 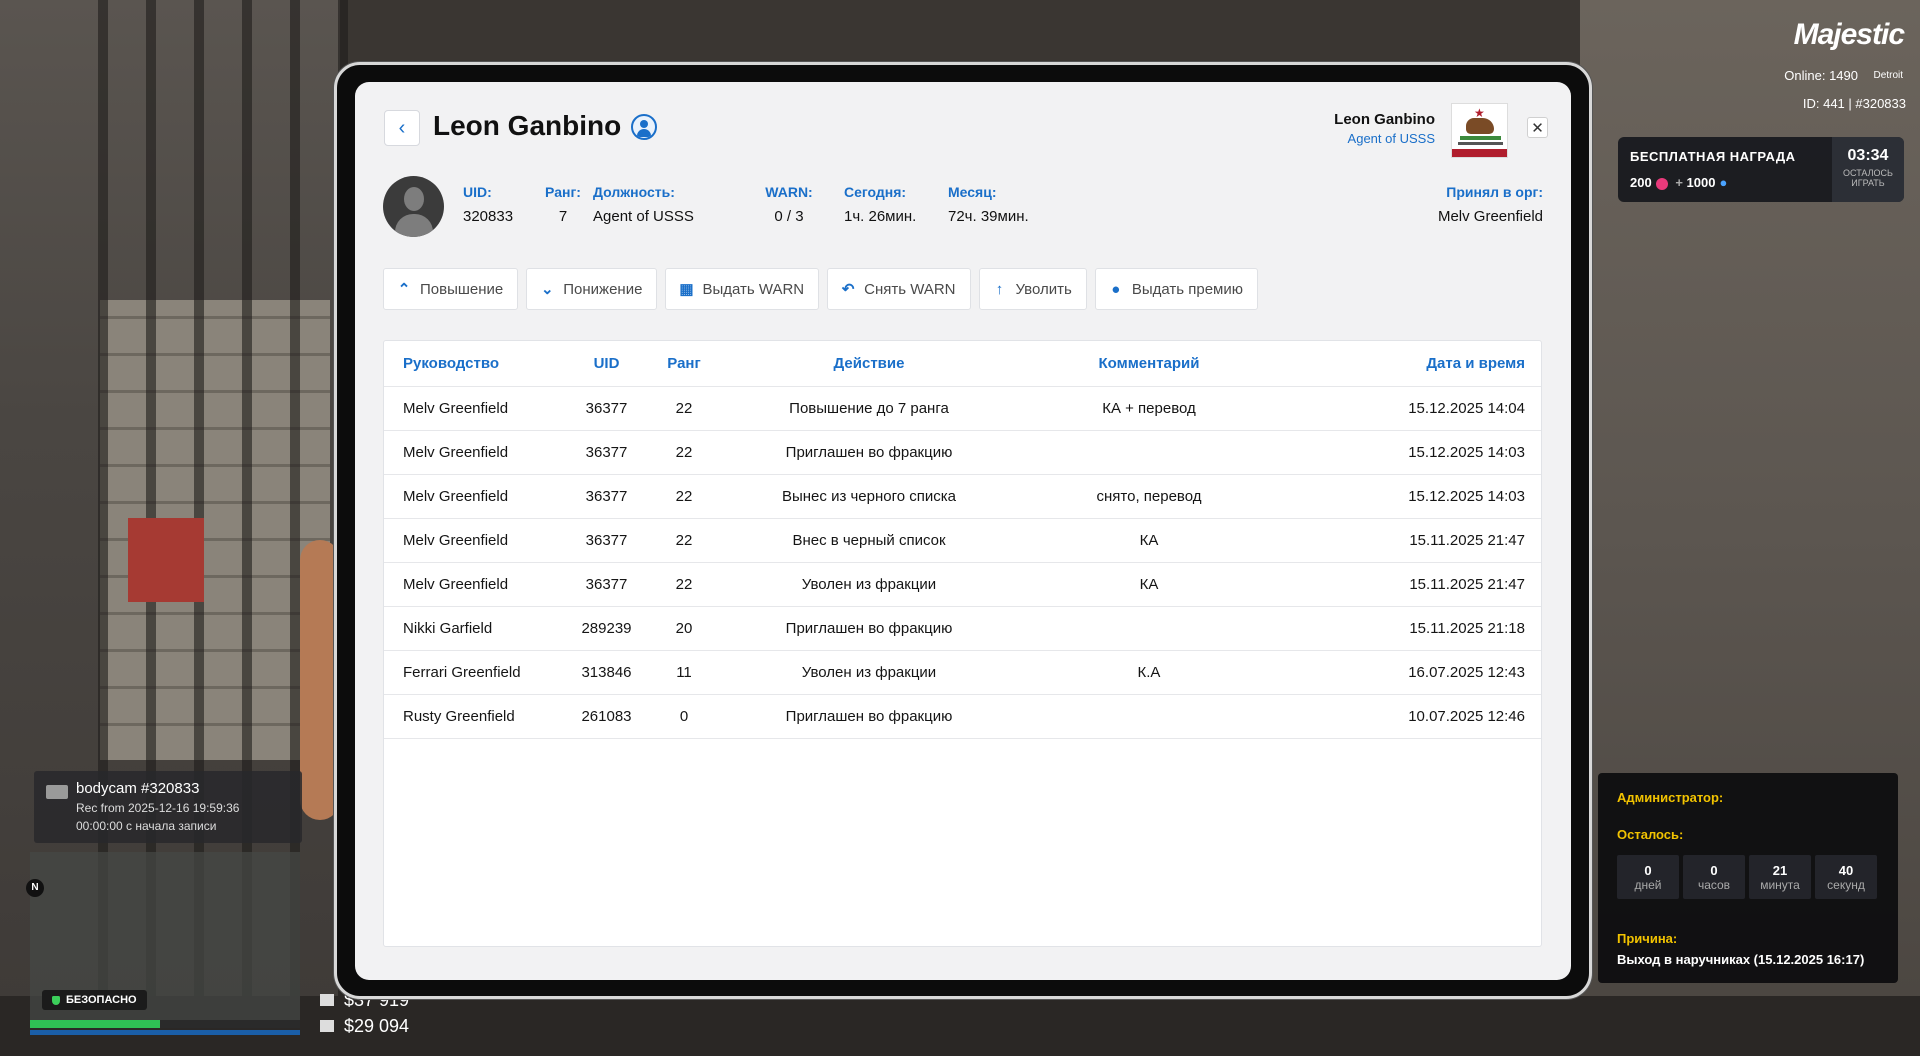 I want to click on table-cell: Повышение до 7 ранга, so click(x=869, y=408).